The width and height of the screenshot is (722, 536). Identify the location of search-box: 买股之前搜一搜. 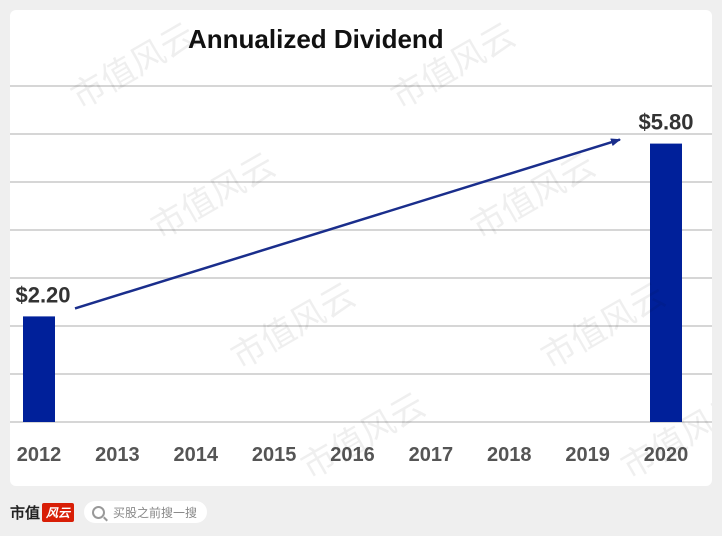
(146, 512).